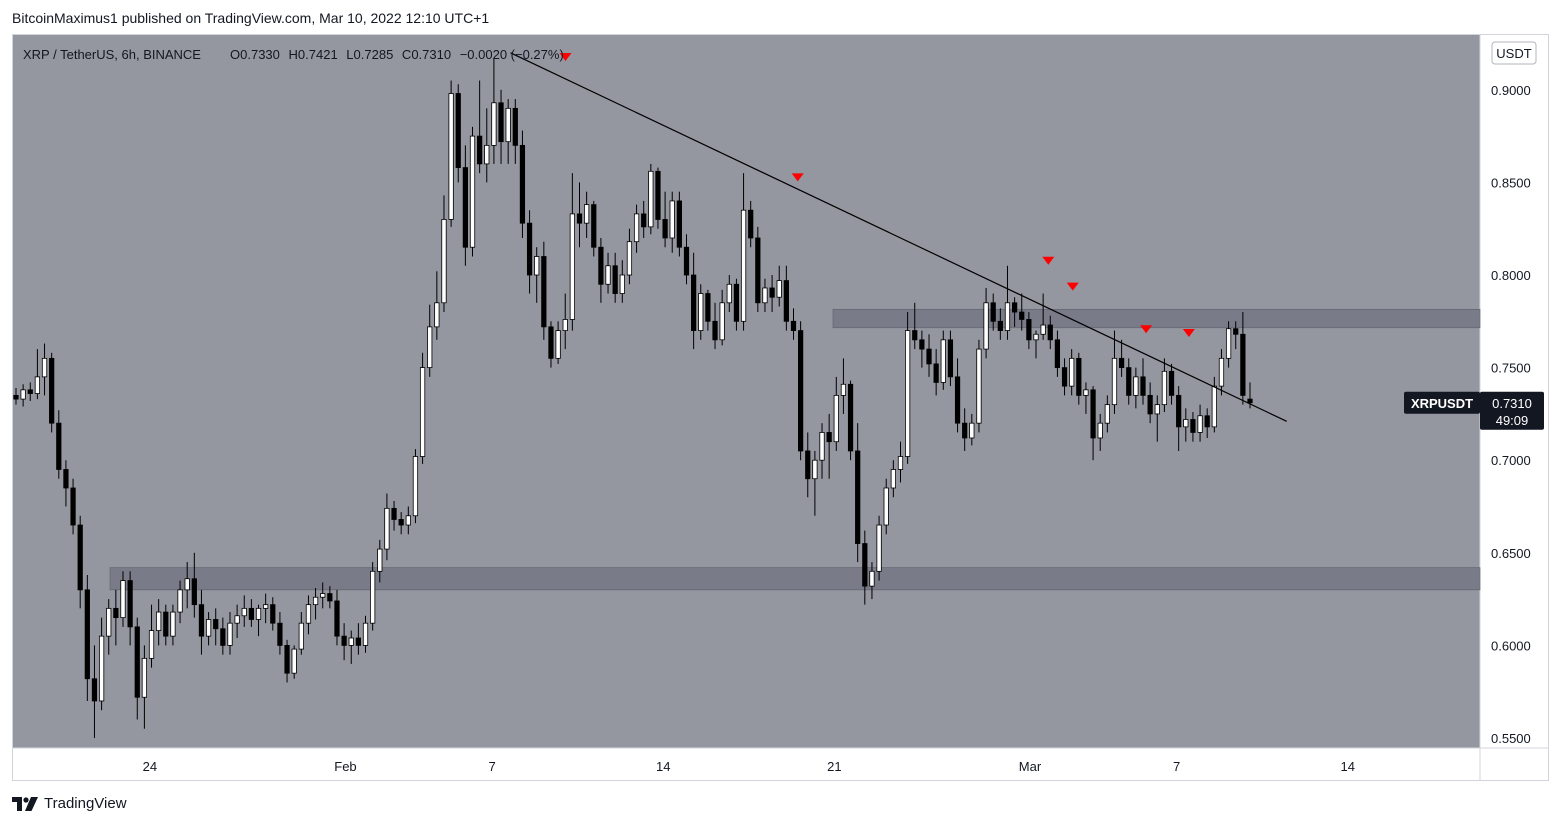 The height and width of the screenshot is (826, 1562). What do you see at coordinates (512, 54) in the screenshot?
I see `legend-change-value: −0.0020 (−0.27%)` at bounding box center [512, 54].